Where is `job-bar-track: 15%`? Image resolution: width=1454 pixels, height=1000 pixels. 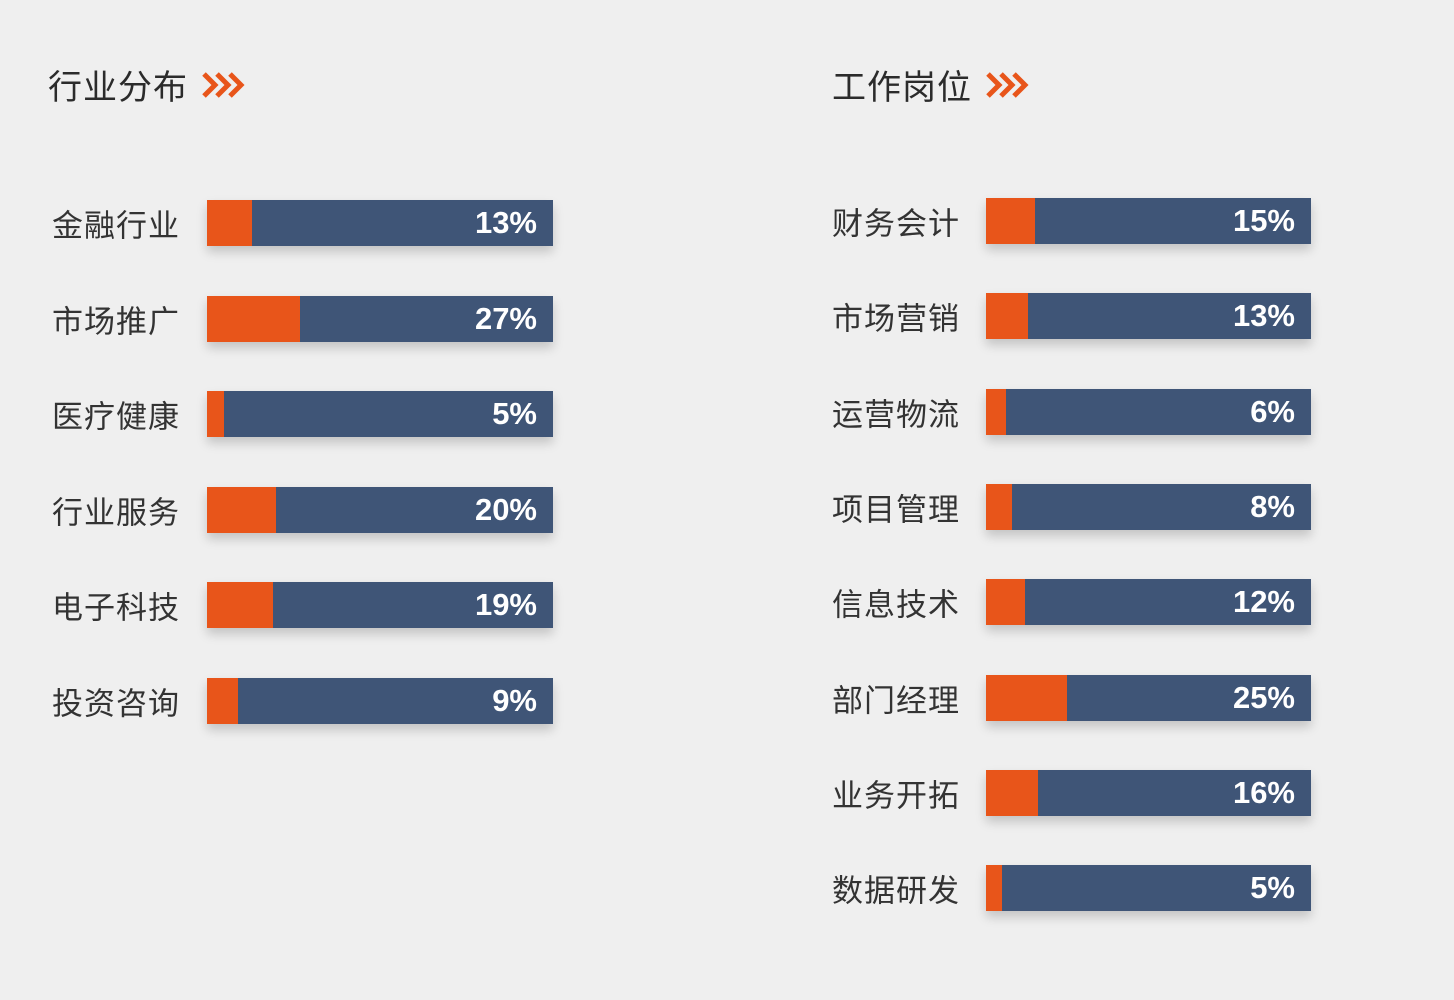
job-bar-track: 15% is located at coordinates (1148, 221).